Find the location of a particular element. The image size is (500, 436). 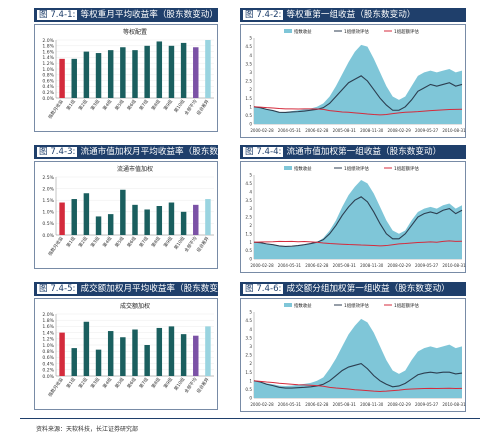

x-tick-label: 2006-02-28 is located at coordinates (317, 404).